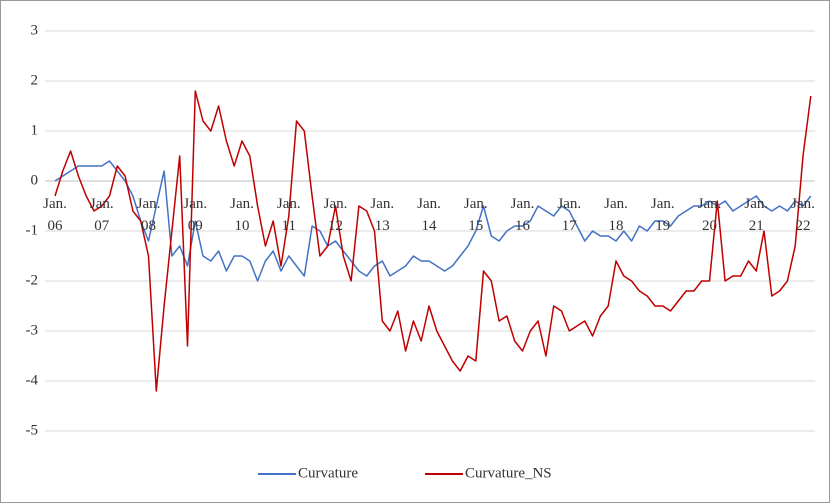 This screenshot has height=504, width=831. Describe the element at coordinates (32, 280) in the screenshot. I see `y-tick-label: -2` at that location.